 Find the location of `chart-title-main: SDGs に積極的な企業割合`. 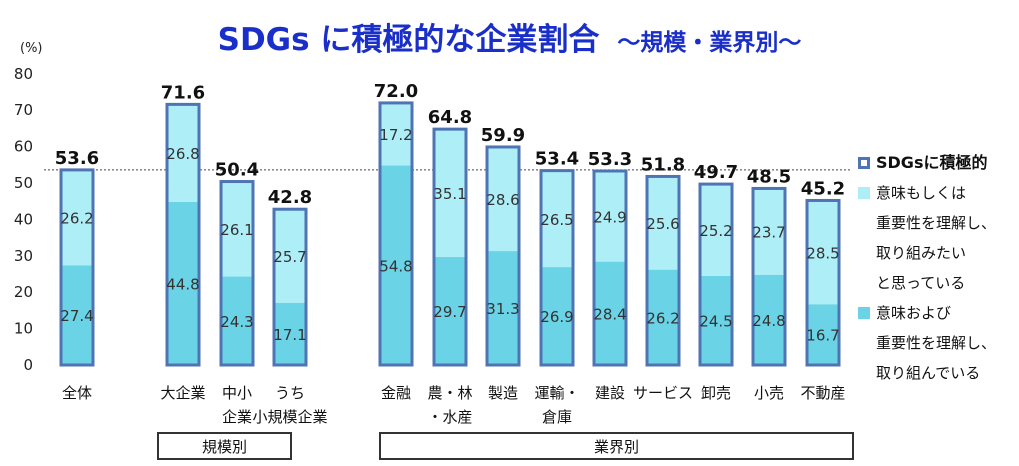

chart-title-main: SDGs に積極的な企業割合 is located at coordinates (408, 40).